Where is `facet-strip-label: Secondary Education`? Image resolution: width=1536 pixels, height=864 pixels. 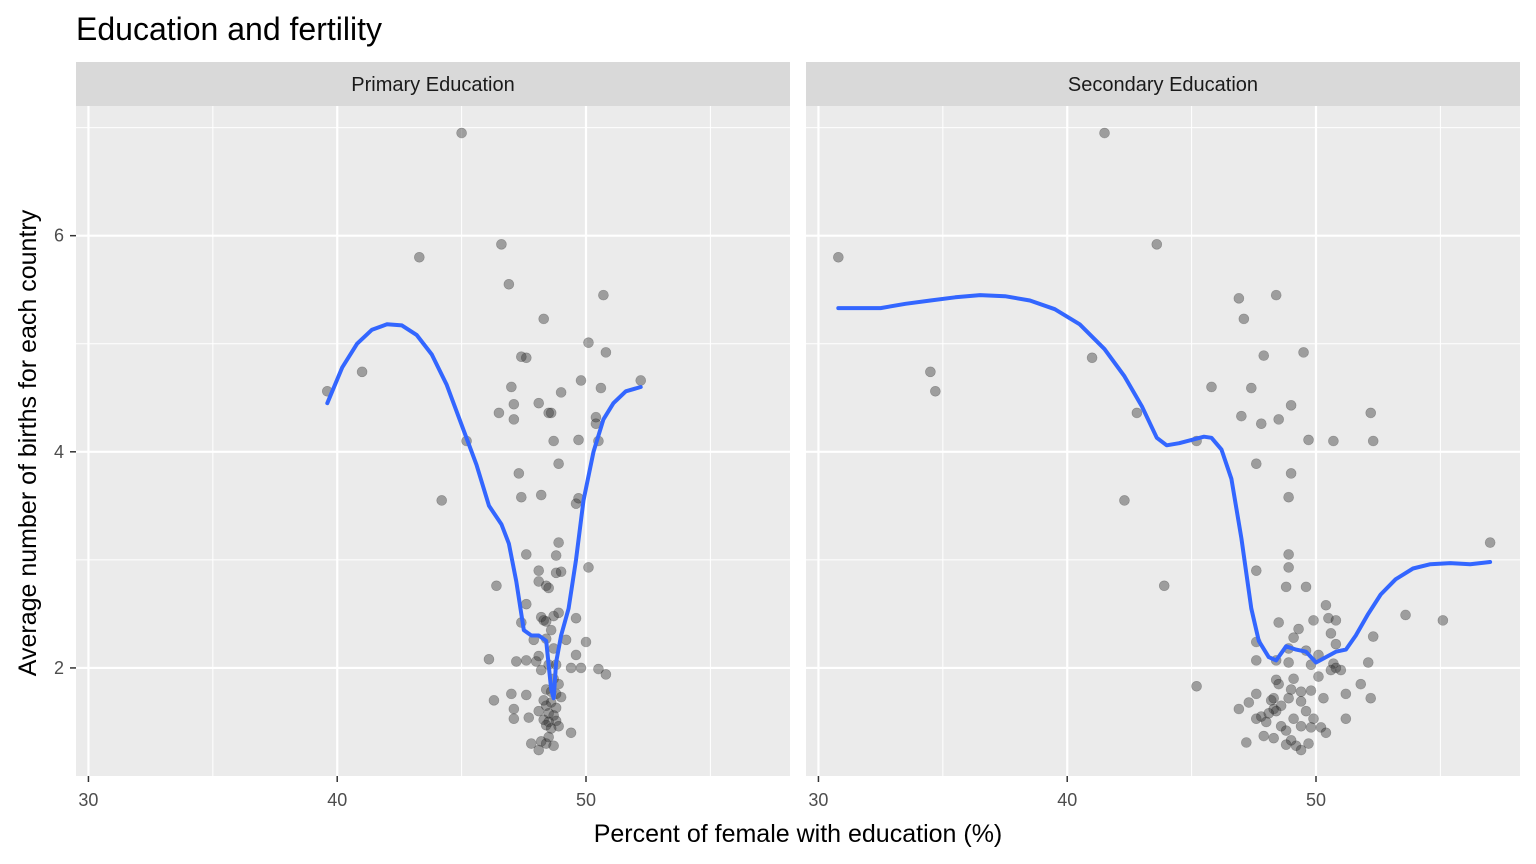 facet-strip-label: Secondary Education is located at coordinates (1163, 85).